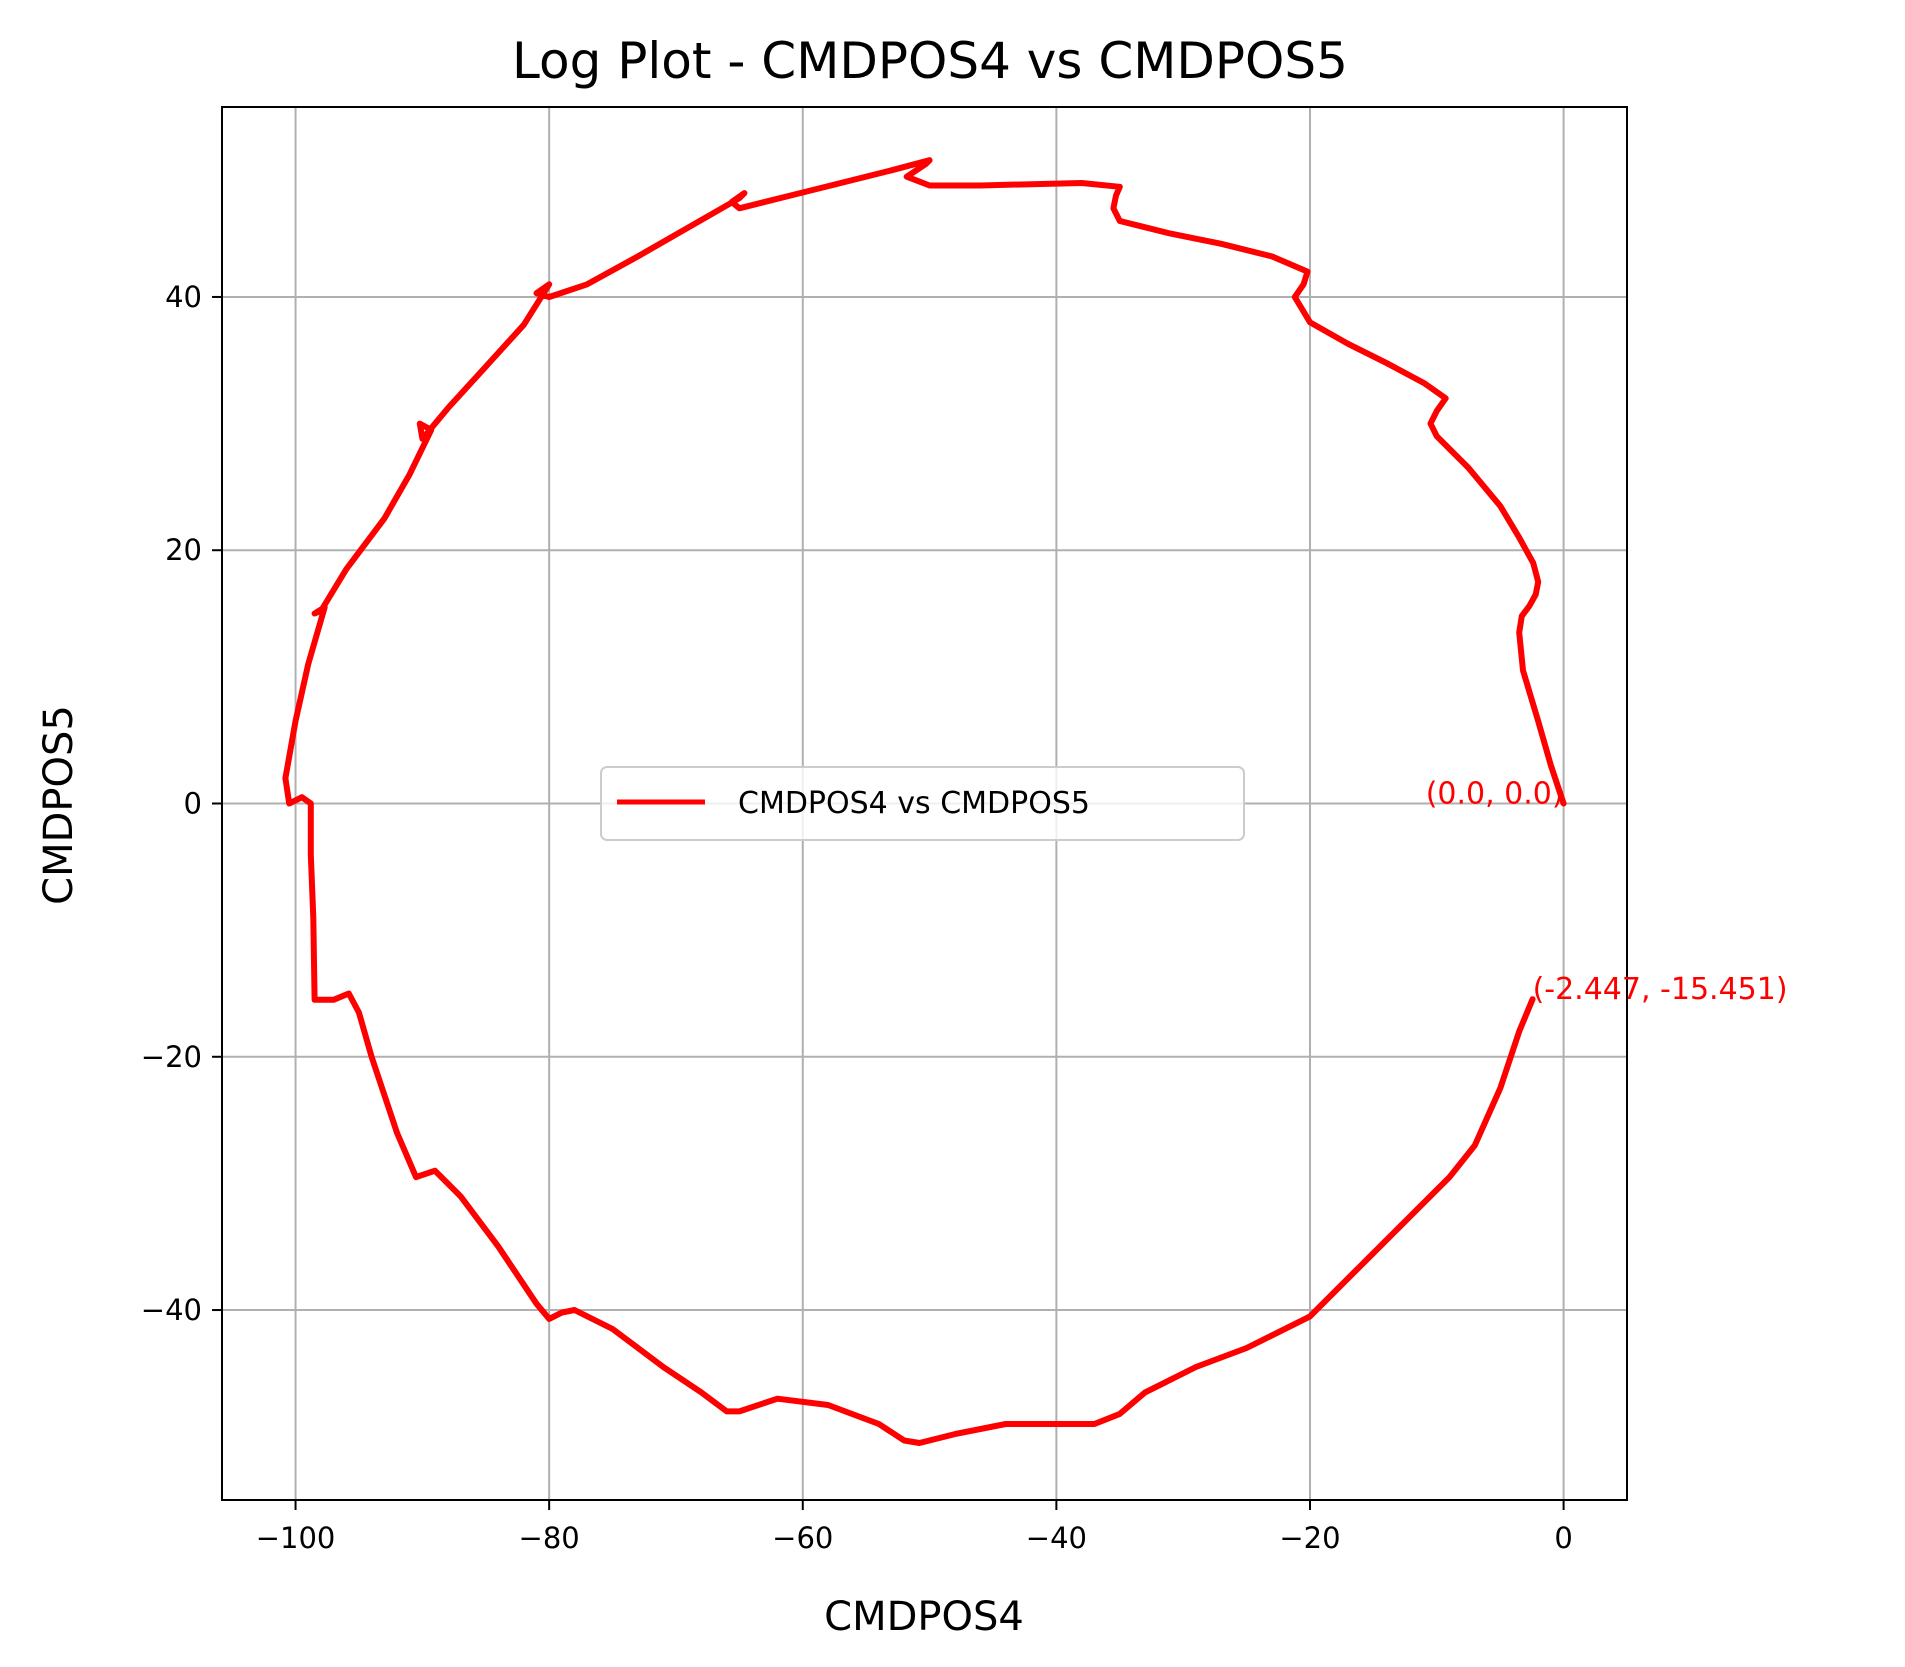 This screenshot has width=1905, height=1667. What do you see at coordinates (1309, 1538) in the screenshot?
I see `x-tick-label: −20` at bounding box center [1309, 1538].